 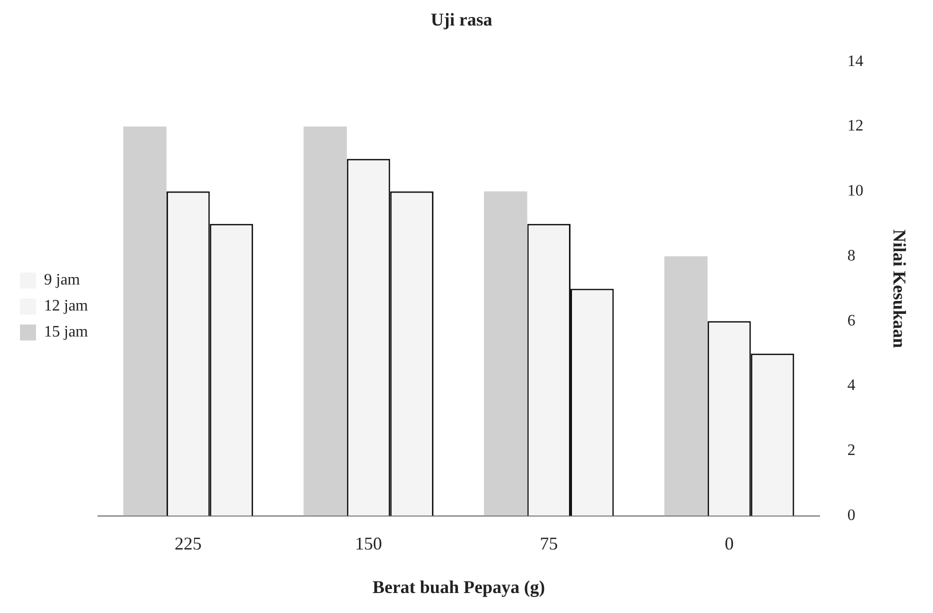 I want to click on x-tick-label: 150, so click(x=368, y=543).